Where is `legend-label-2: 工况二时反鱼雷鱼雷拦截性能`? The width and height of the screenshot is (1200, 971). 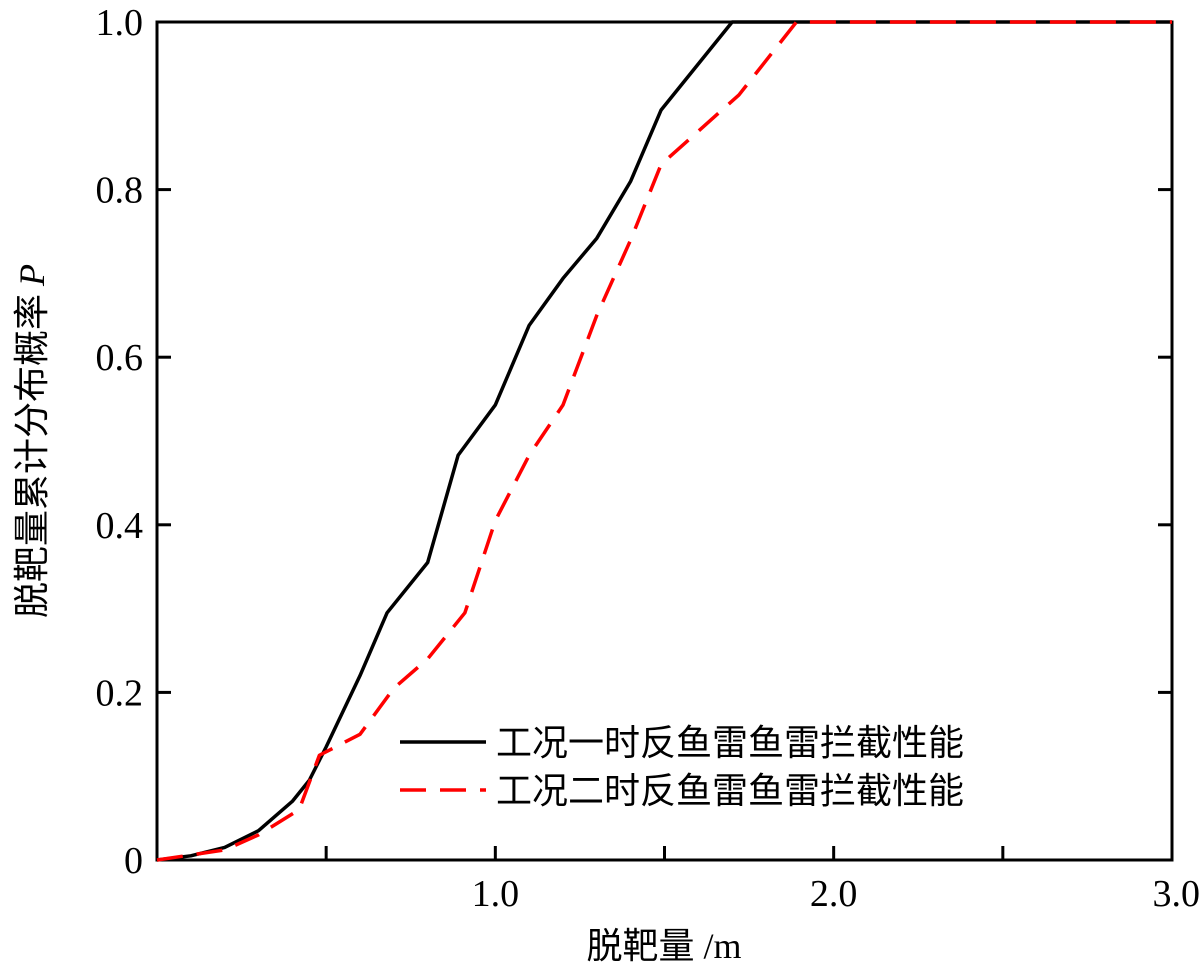
legend-label-2: 工况二时反鱼雷鱼雷拦截性能 is located at coordinates (730, 791).